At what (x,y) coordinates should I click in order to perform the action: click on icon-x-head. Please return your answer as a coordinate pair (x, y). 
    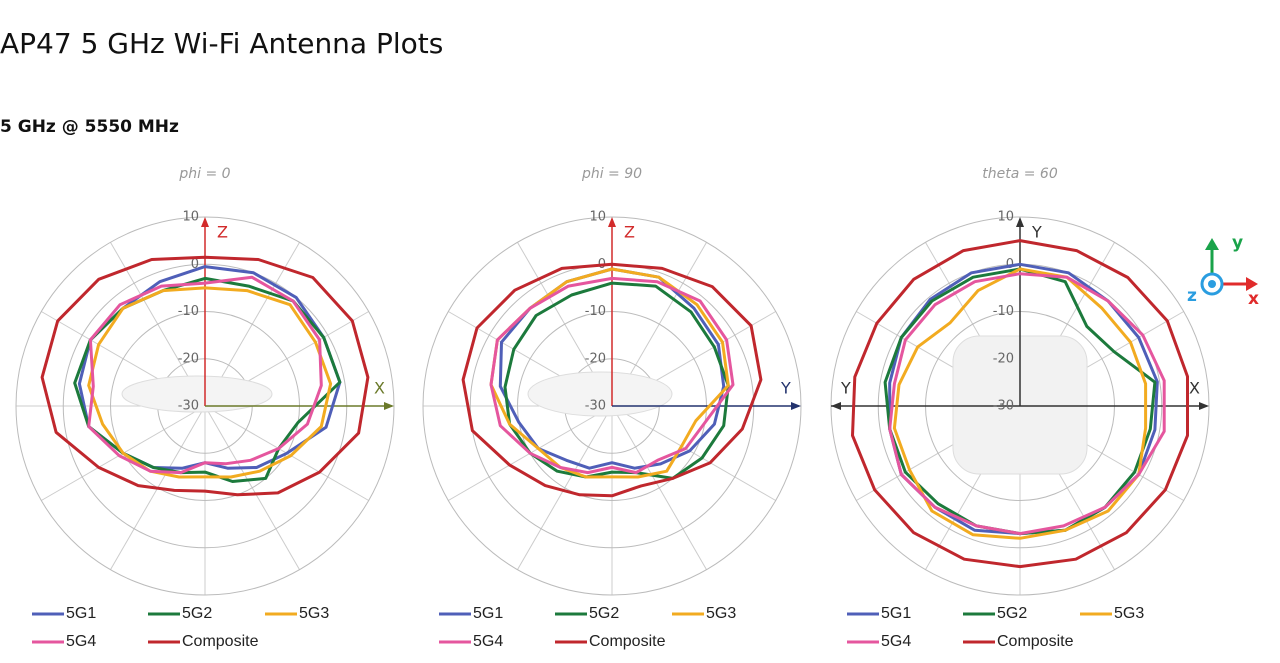
    Looking at the image, I should click on (1252, 284).